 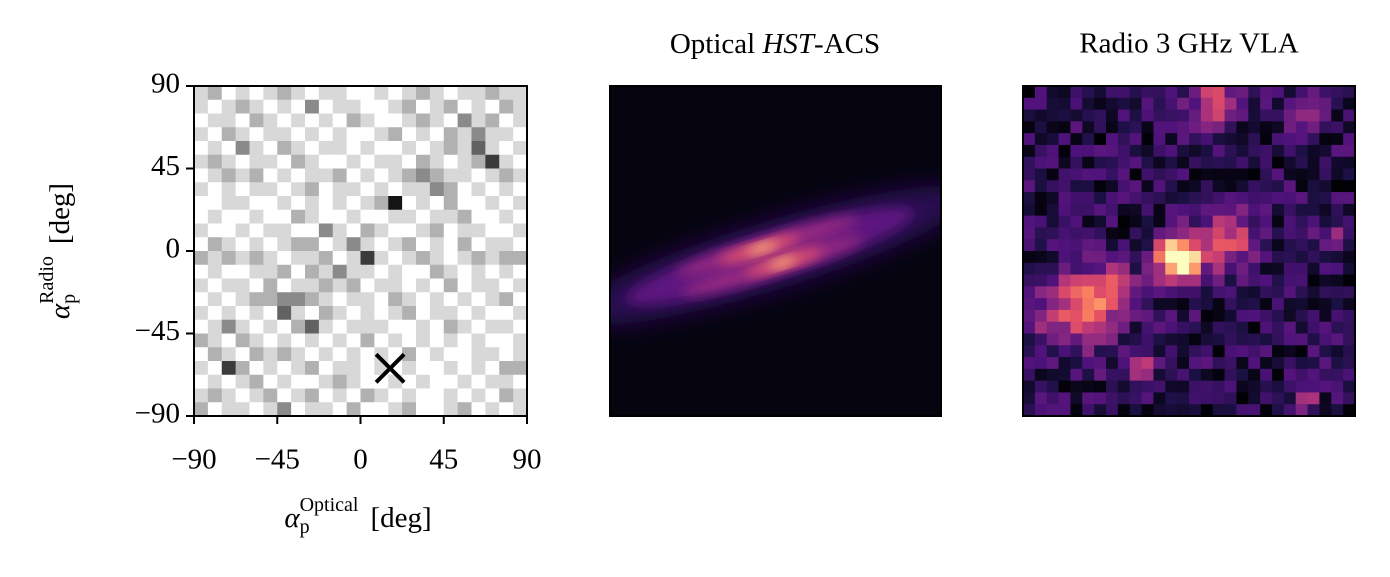 I want to click on x-tick-label: 90, so click(x=527, y=460).